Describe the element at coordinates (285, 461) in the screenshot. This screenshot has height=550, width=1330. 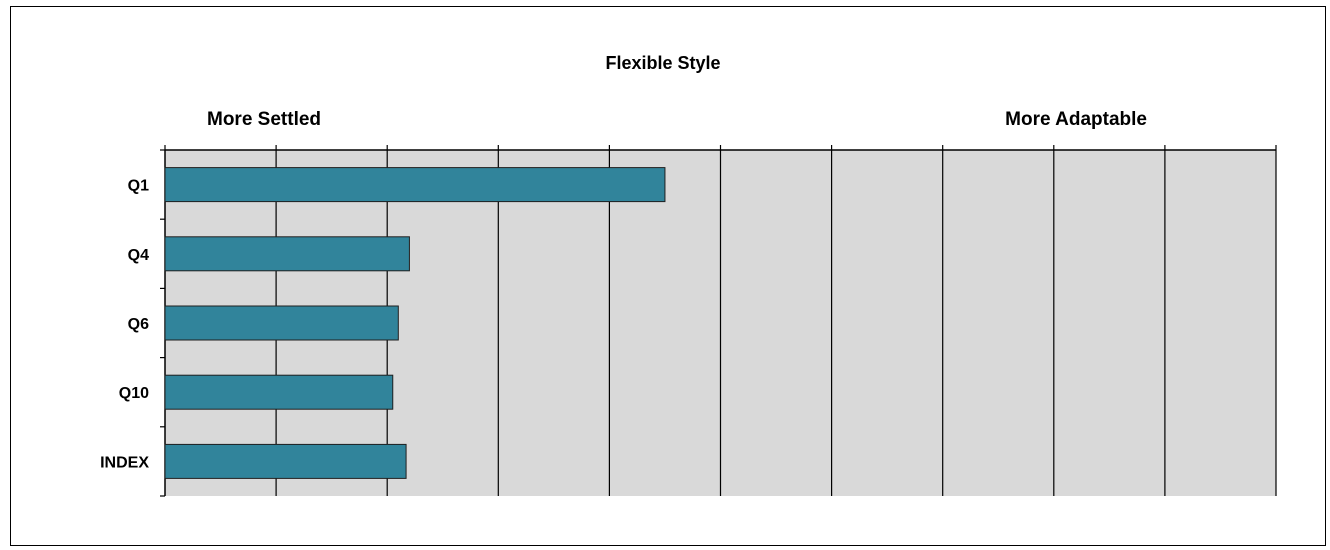
I see `bar-index` at that location.